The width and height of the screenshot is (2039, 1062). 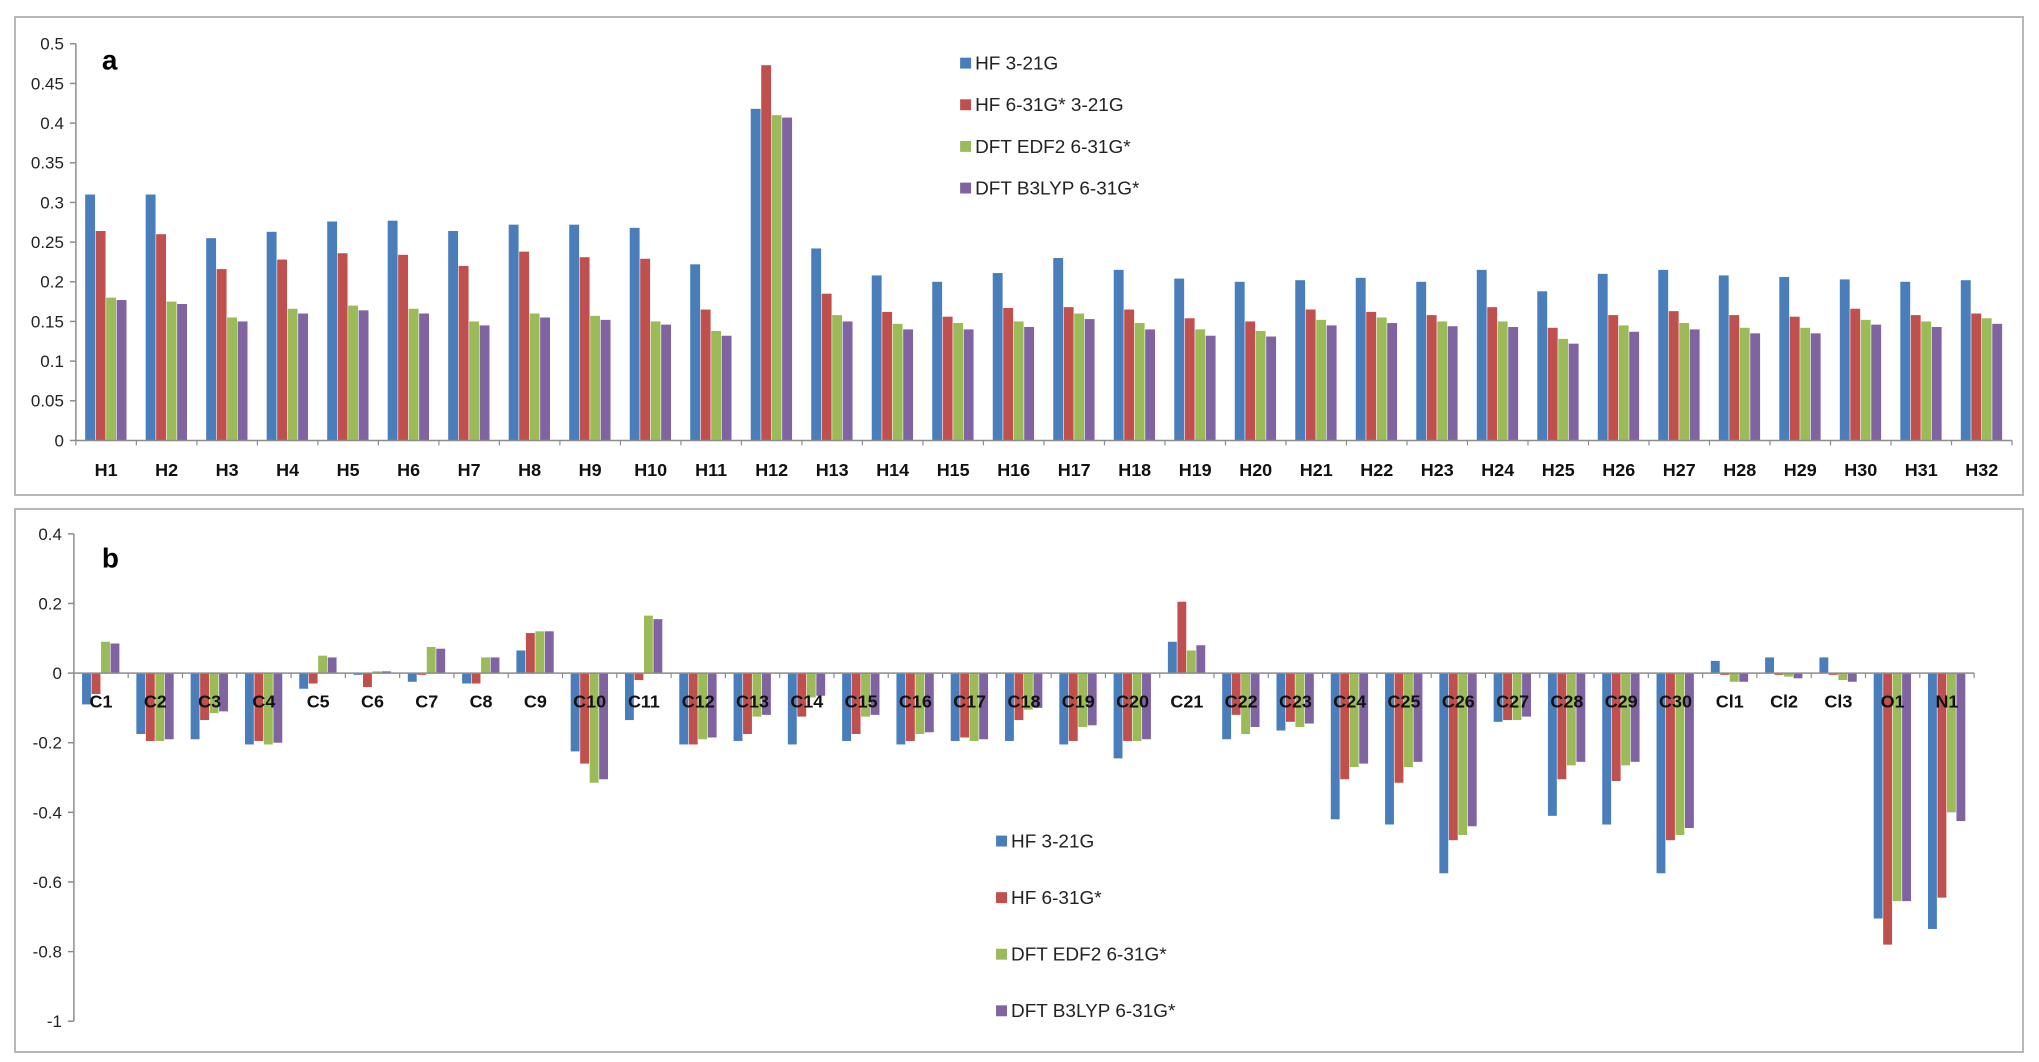 I want to click on legend-label: DFT B3LYP 6-31G*, so click(x=1093, y=1011).